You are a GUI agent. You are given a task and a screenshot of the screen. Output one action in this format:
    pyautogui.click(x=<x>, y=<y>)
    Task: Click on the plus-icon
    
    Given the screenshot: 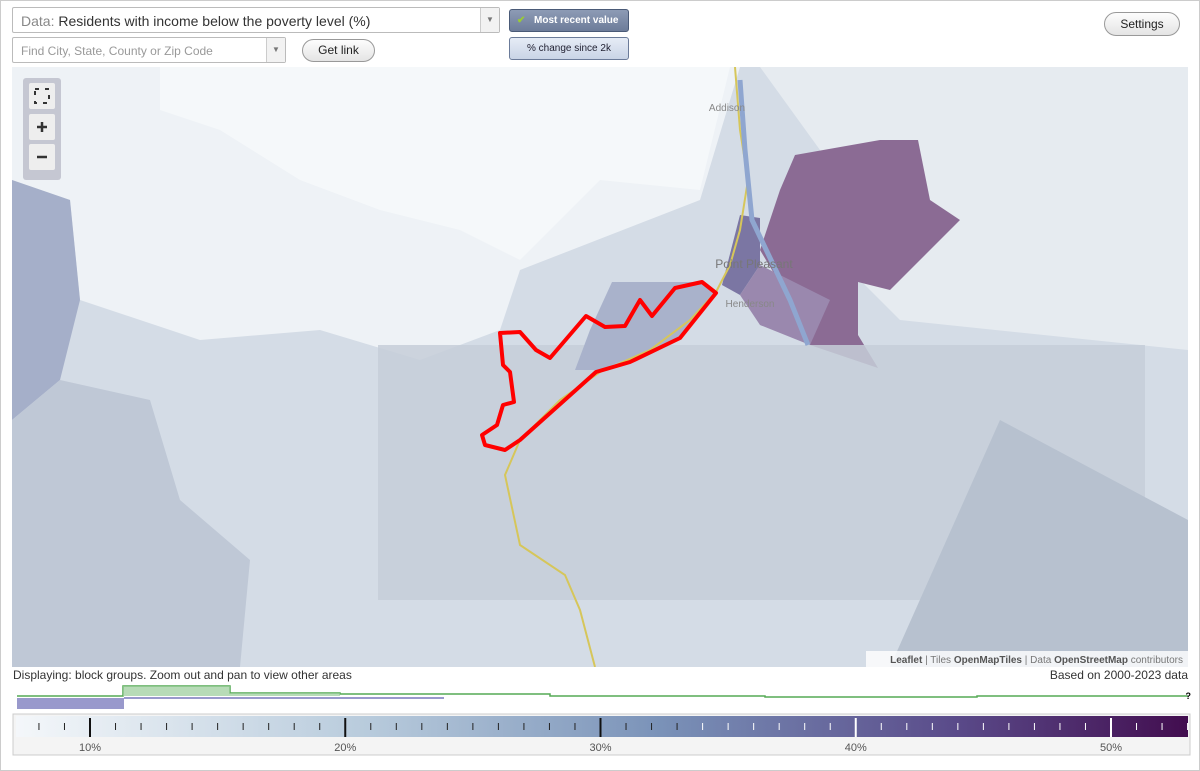 What is the action you would take?
    pyautogui.click(x=42, y=127)
    